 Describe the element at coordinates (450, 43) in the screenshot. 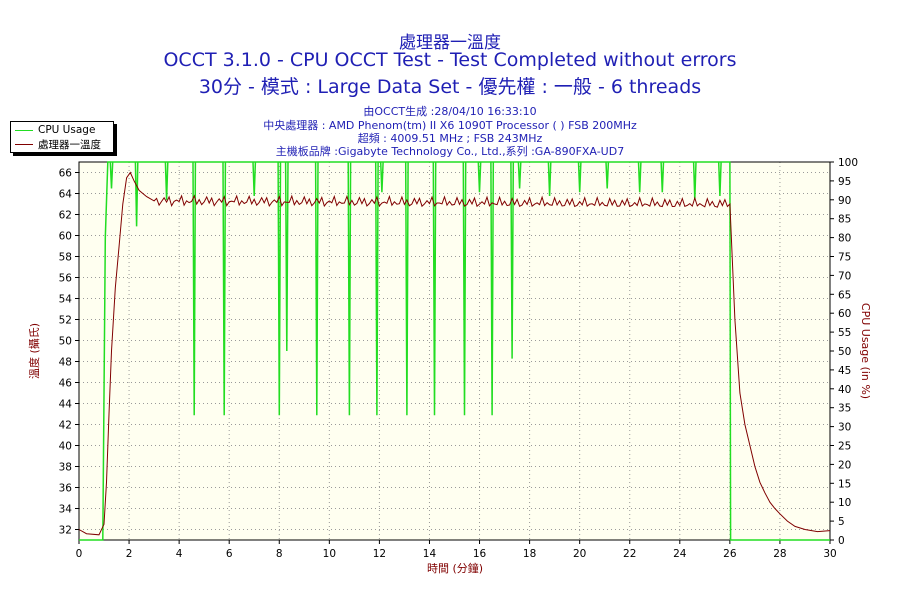

I see `chart-title: 處理器一溫度` at that location.